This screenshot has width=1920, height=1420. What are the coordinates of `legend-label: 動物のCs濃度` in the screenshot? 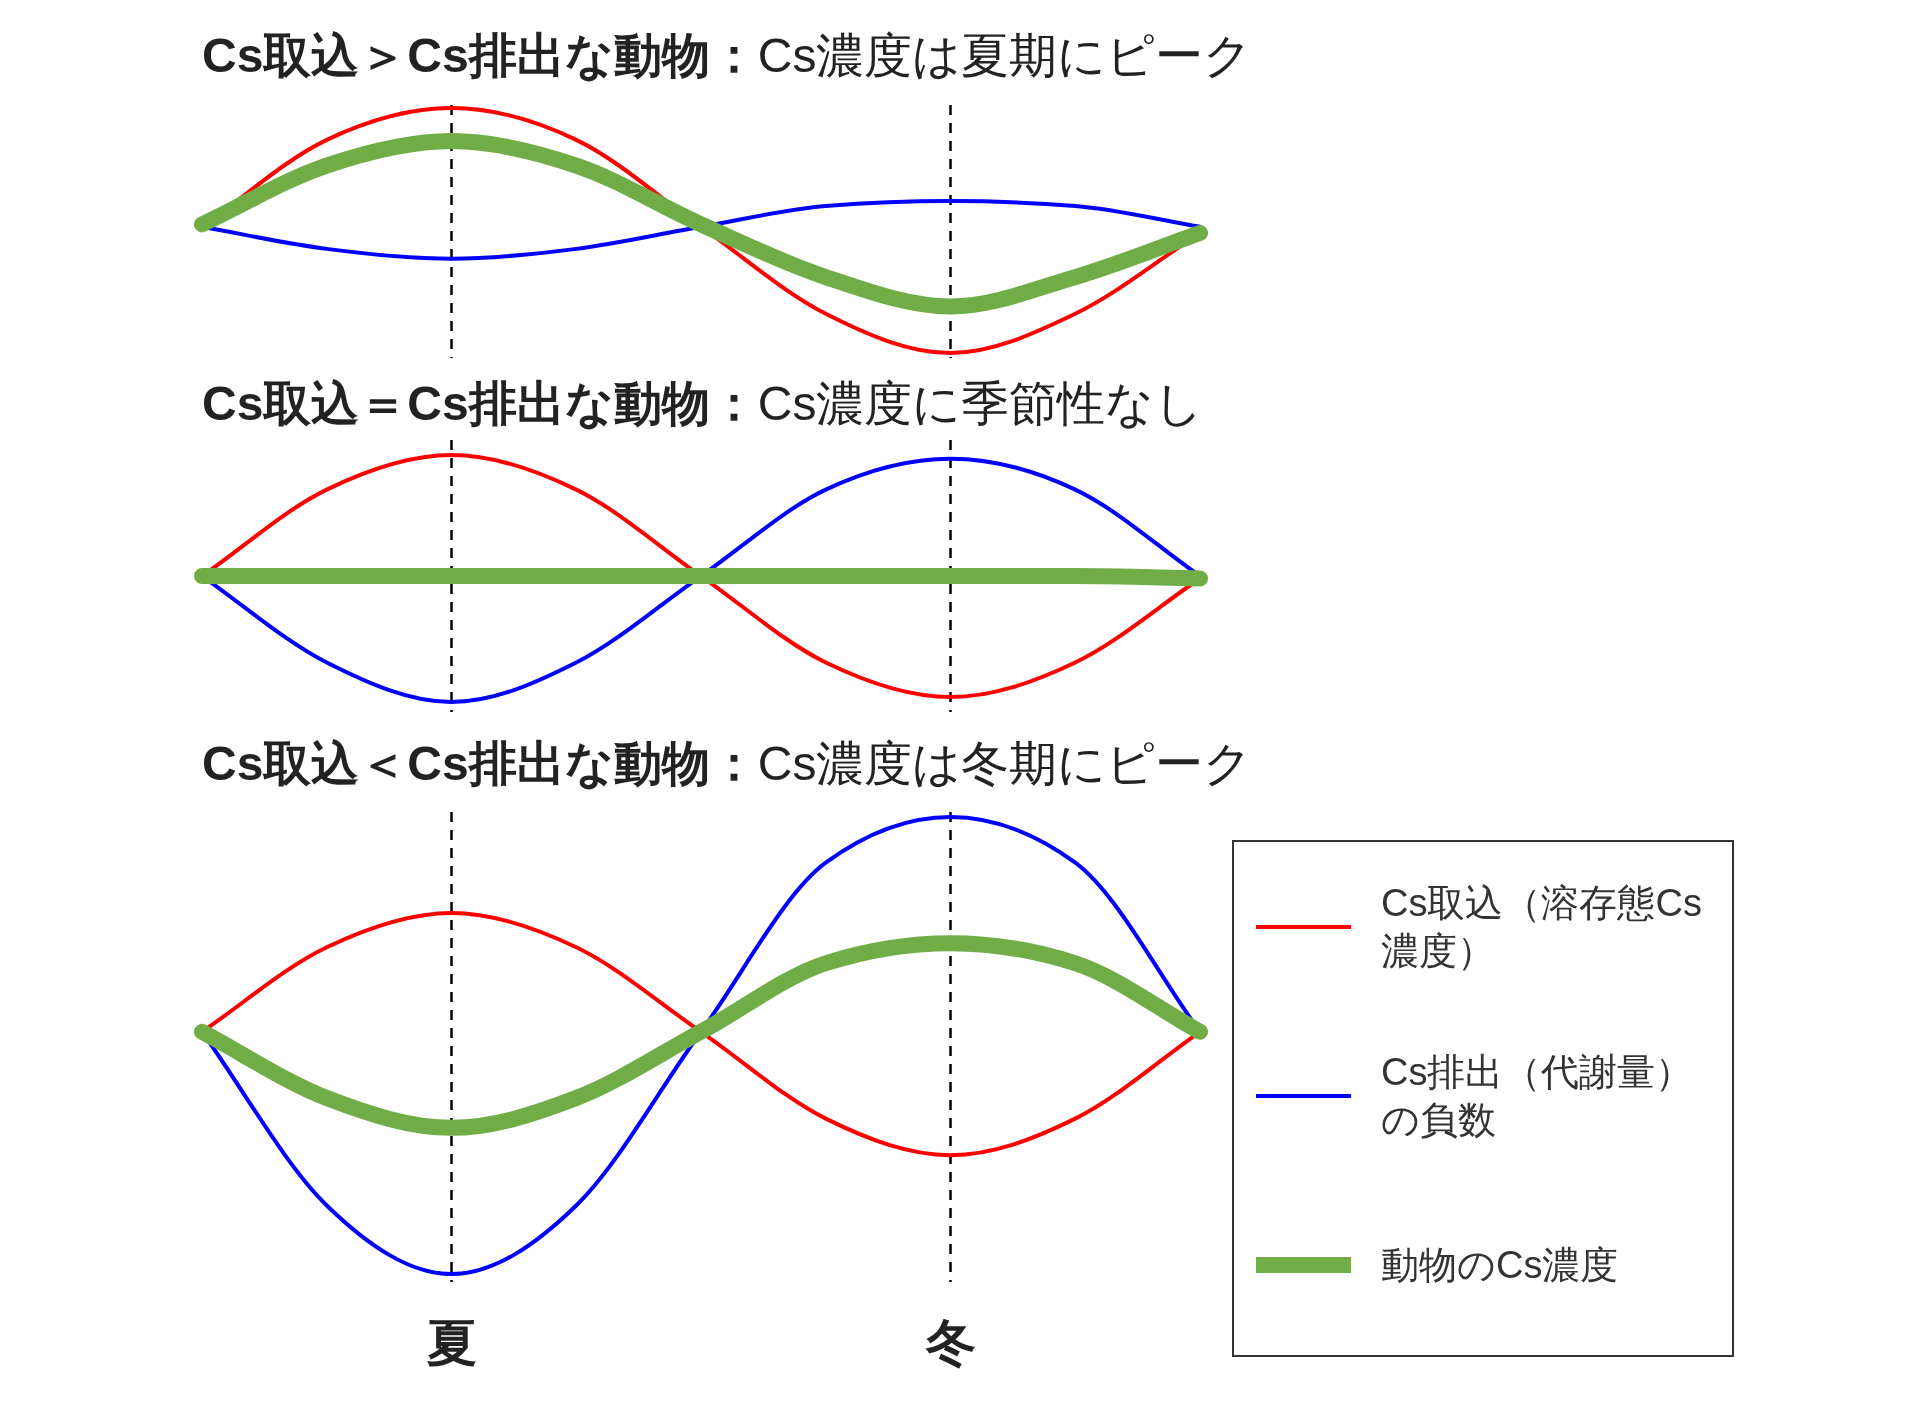 It's located at (1500, 1266).